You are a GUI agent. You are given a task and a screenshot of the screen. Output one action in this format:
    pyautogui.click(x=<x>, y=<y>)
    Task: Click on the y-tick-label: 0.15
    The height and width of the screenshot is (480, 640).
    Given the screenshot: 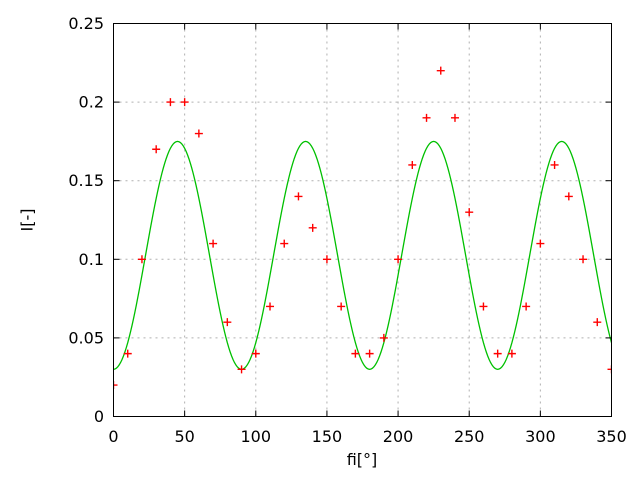 What is the action you would take?
    pyautogui.click(x=86, y=180)
    